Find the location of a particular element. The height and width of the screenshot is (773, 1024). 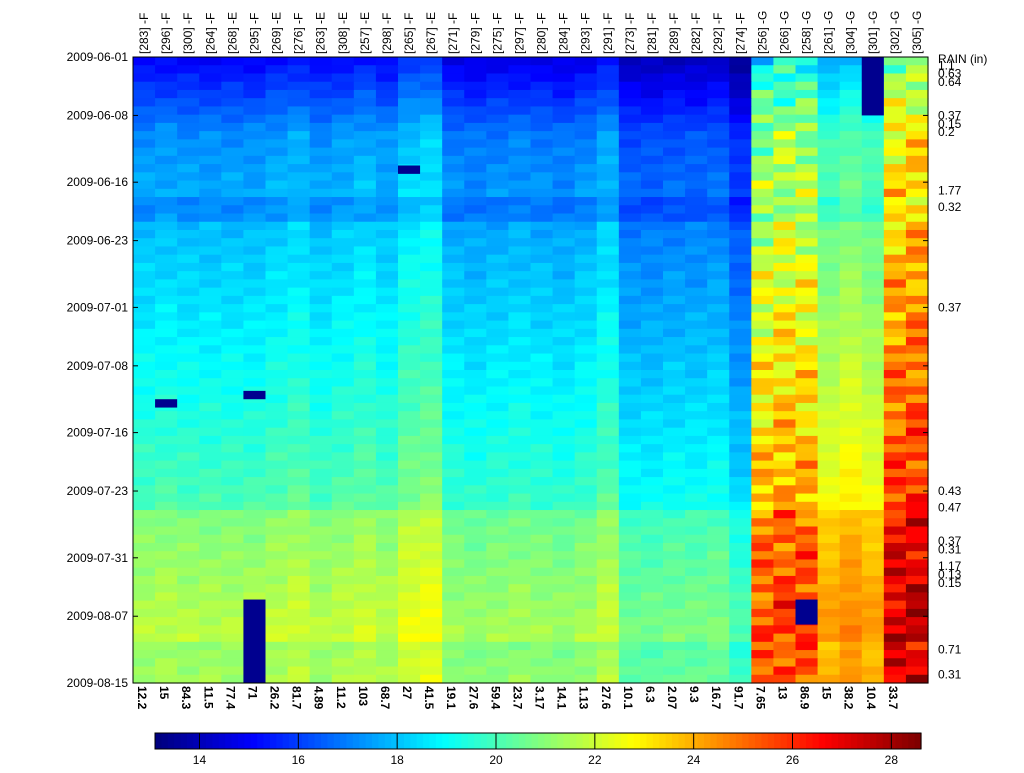

column-label: [267] -E is located at coordinates (431, 33).